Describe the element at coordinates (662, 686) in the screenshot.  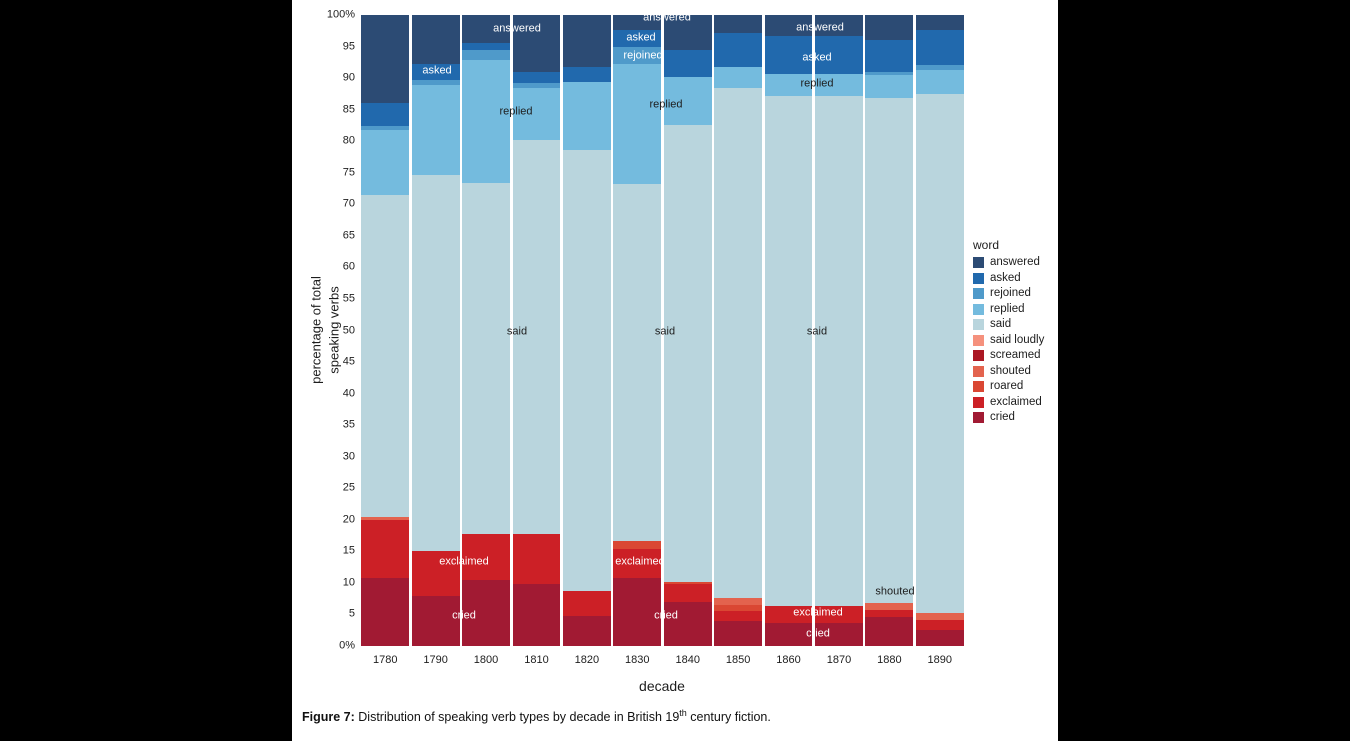
I see `x-axis-title: decade` at that location.